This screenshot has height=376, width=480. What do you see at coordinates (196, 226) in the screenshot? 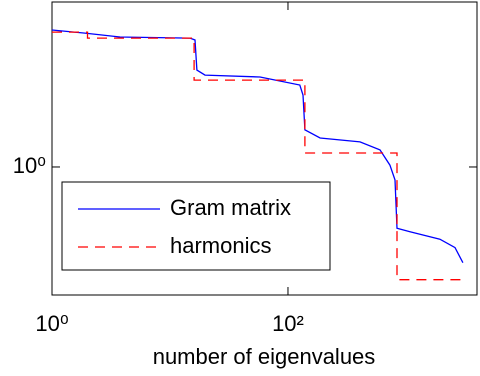
I see `legend-box` at bounding box center [196, 226].